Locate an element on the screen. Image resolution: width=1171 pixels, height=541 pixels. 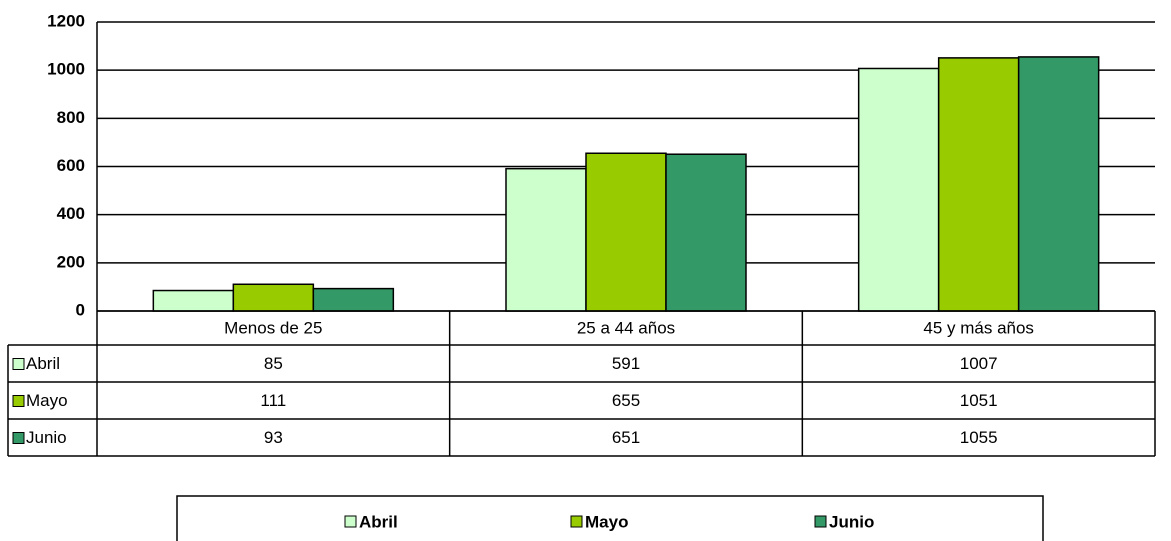
y-tick-label: 1000 is located at coordinates (66, 69).